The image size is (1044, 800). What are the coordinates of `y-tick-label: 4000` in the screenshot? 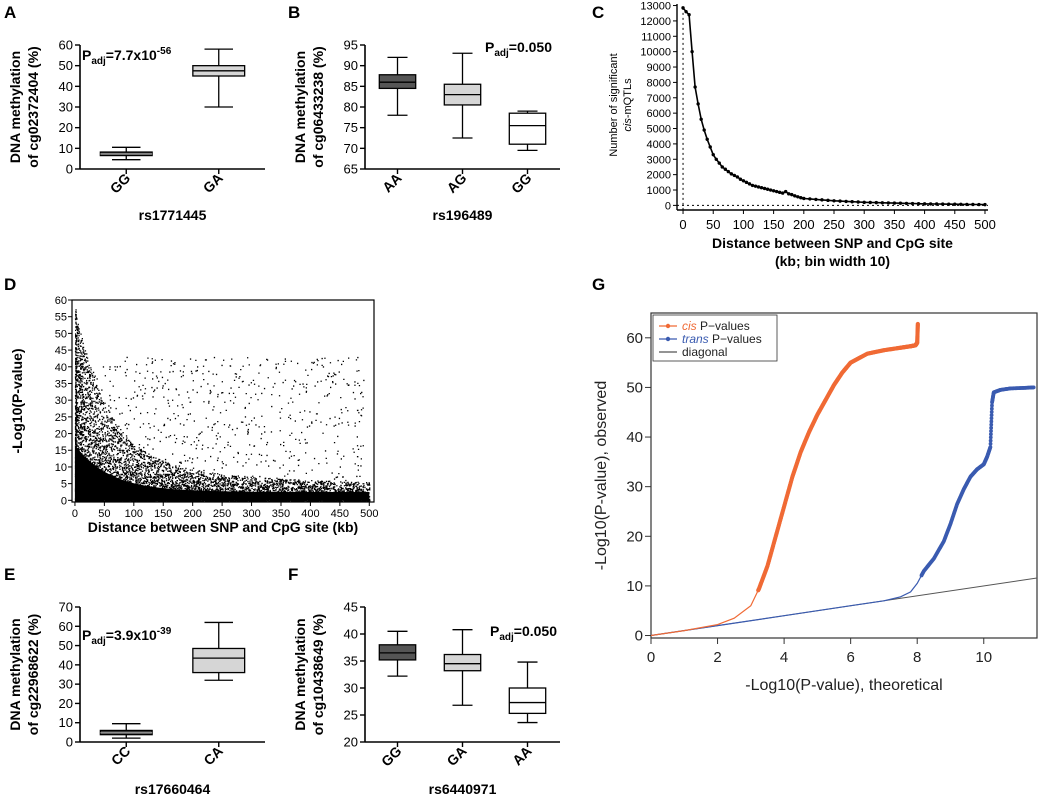 It's located at (659, 145).